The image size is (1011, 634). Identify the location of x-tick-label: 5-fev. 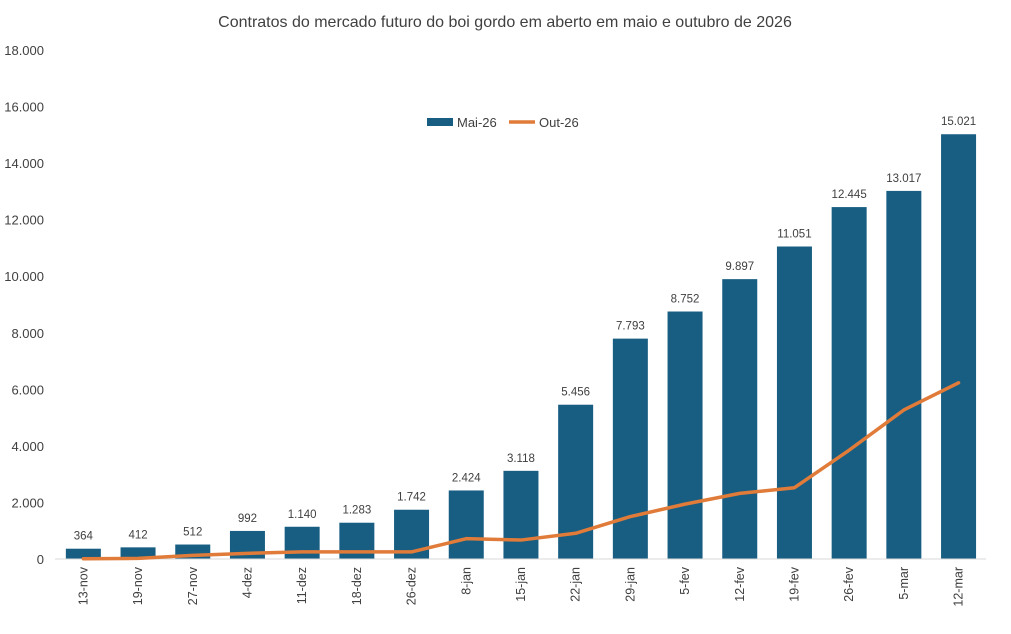
(685, 580).